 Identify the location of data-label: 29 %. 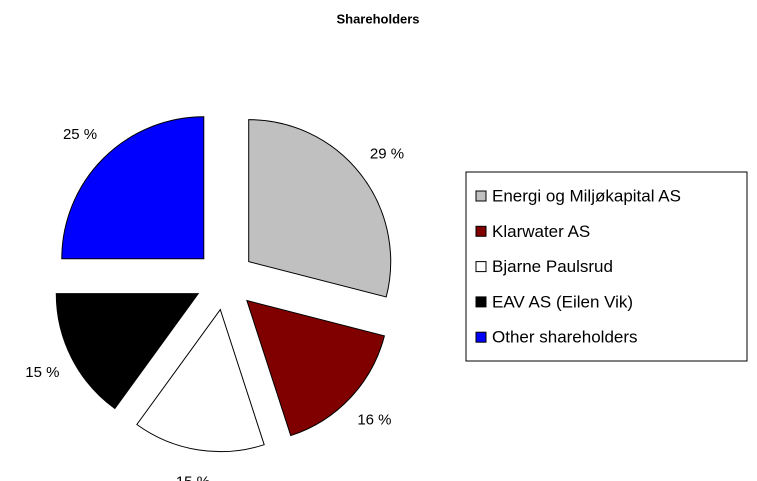
(387, 153).